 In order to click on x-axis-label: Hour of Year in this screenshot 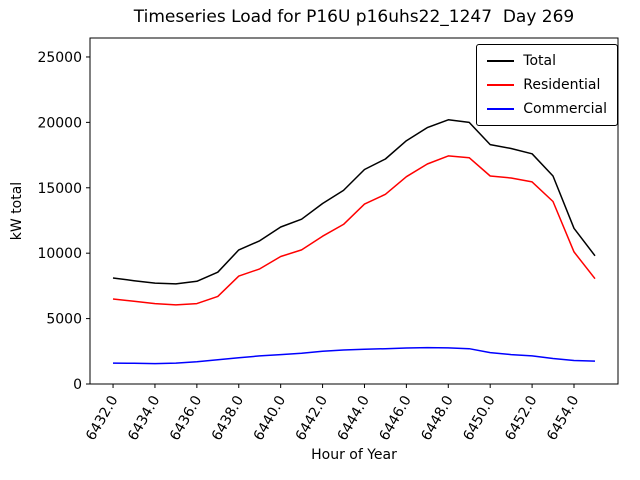, I will do `click(354, 455)`.